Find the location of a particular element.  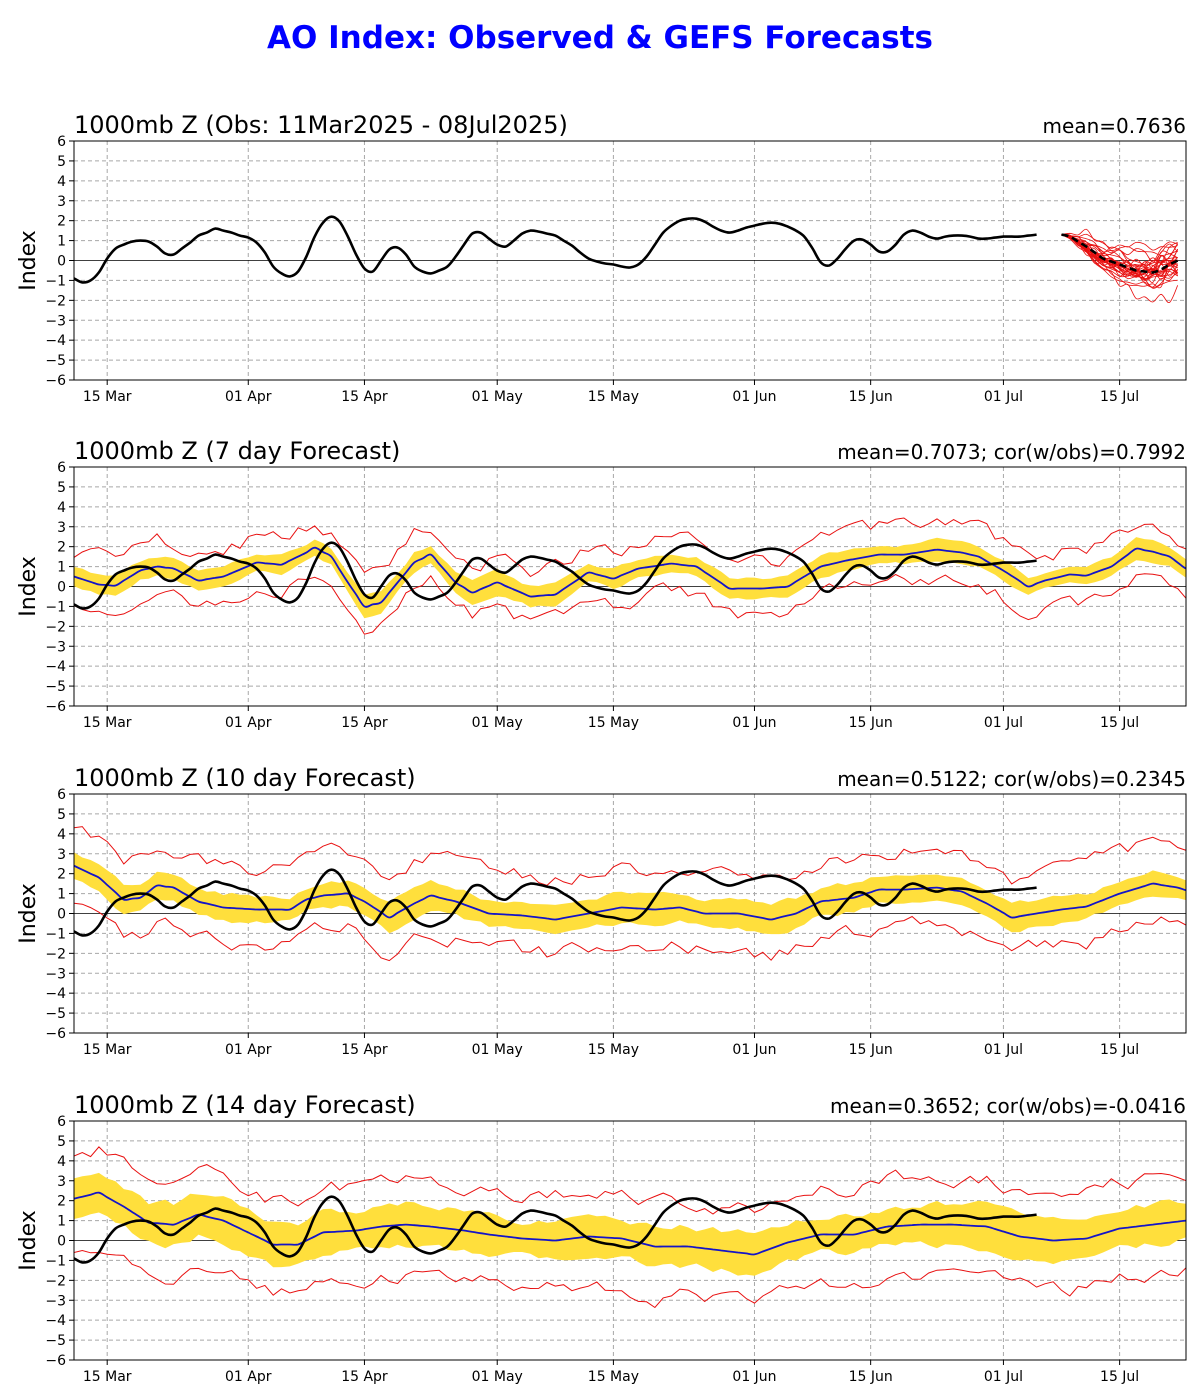

panel-title: 1000mb Z (Obs: 11Mar2025 - 08Jul2025) is located at coordinates (321, 125).